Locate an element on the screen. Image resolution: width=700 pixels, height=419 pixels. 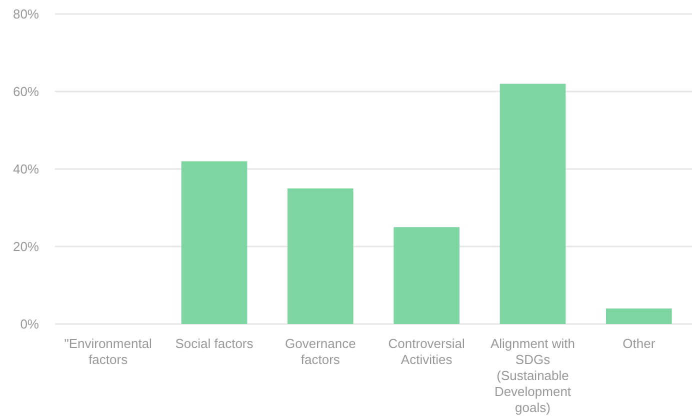
x-tick-label: Governance factors is located at coordinates (320, 351).